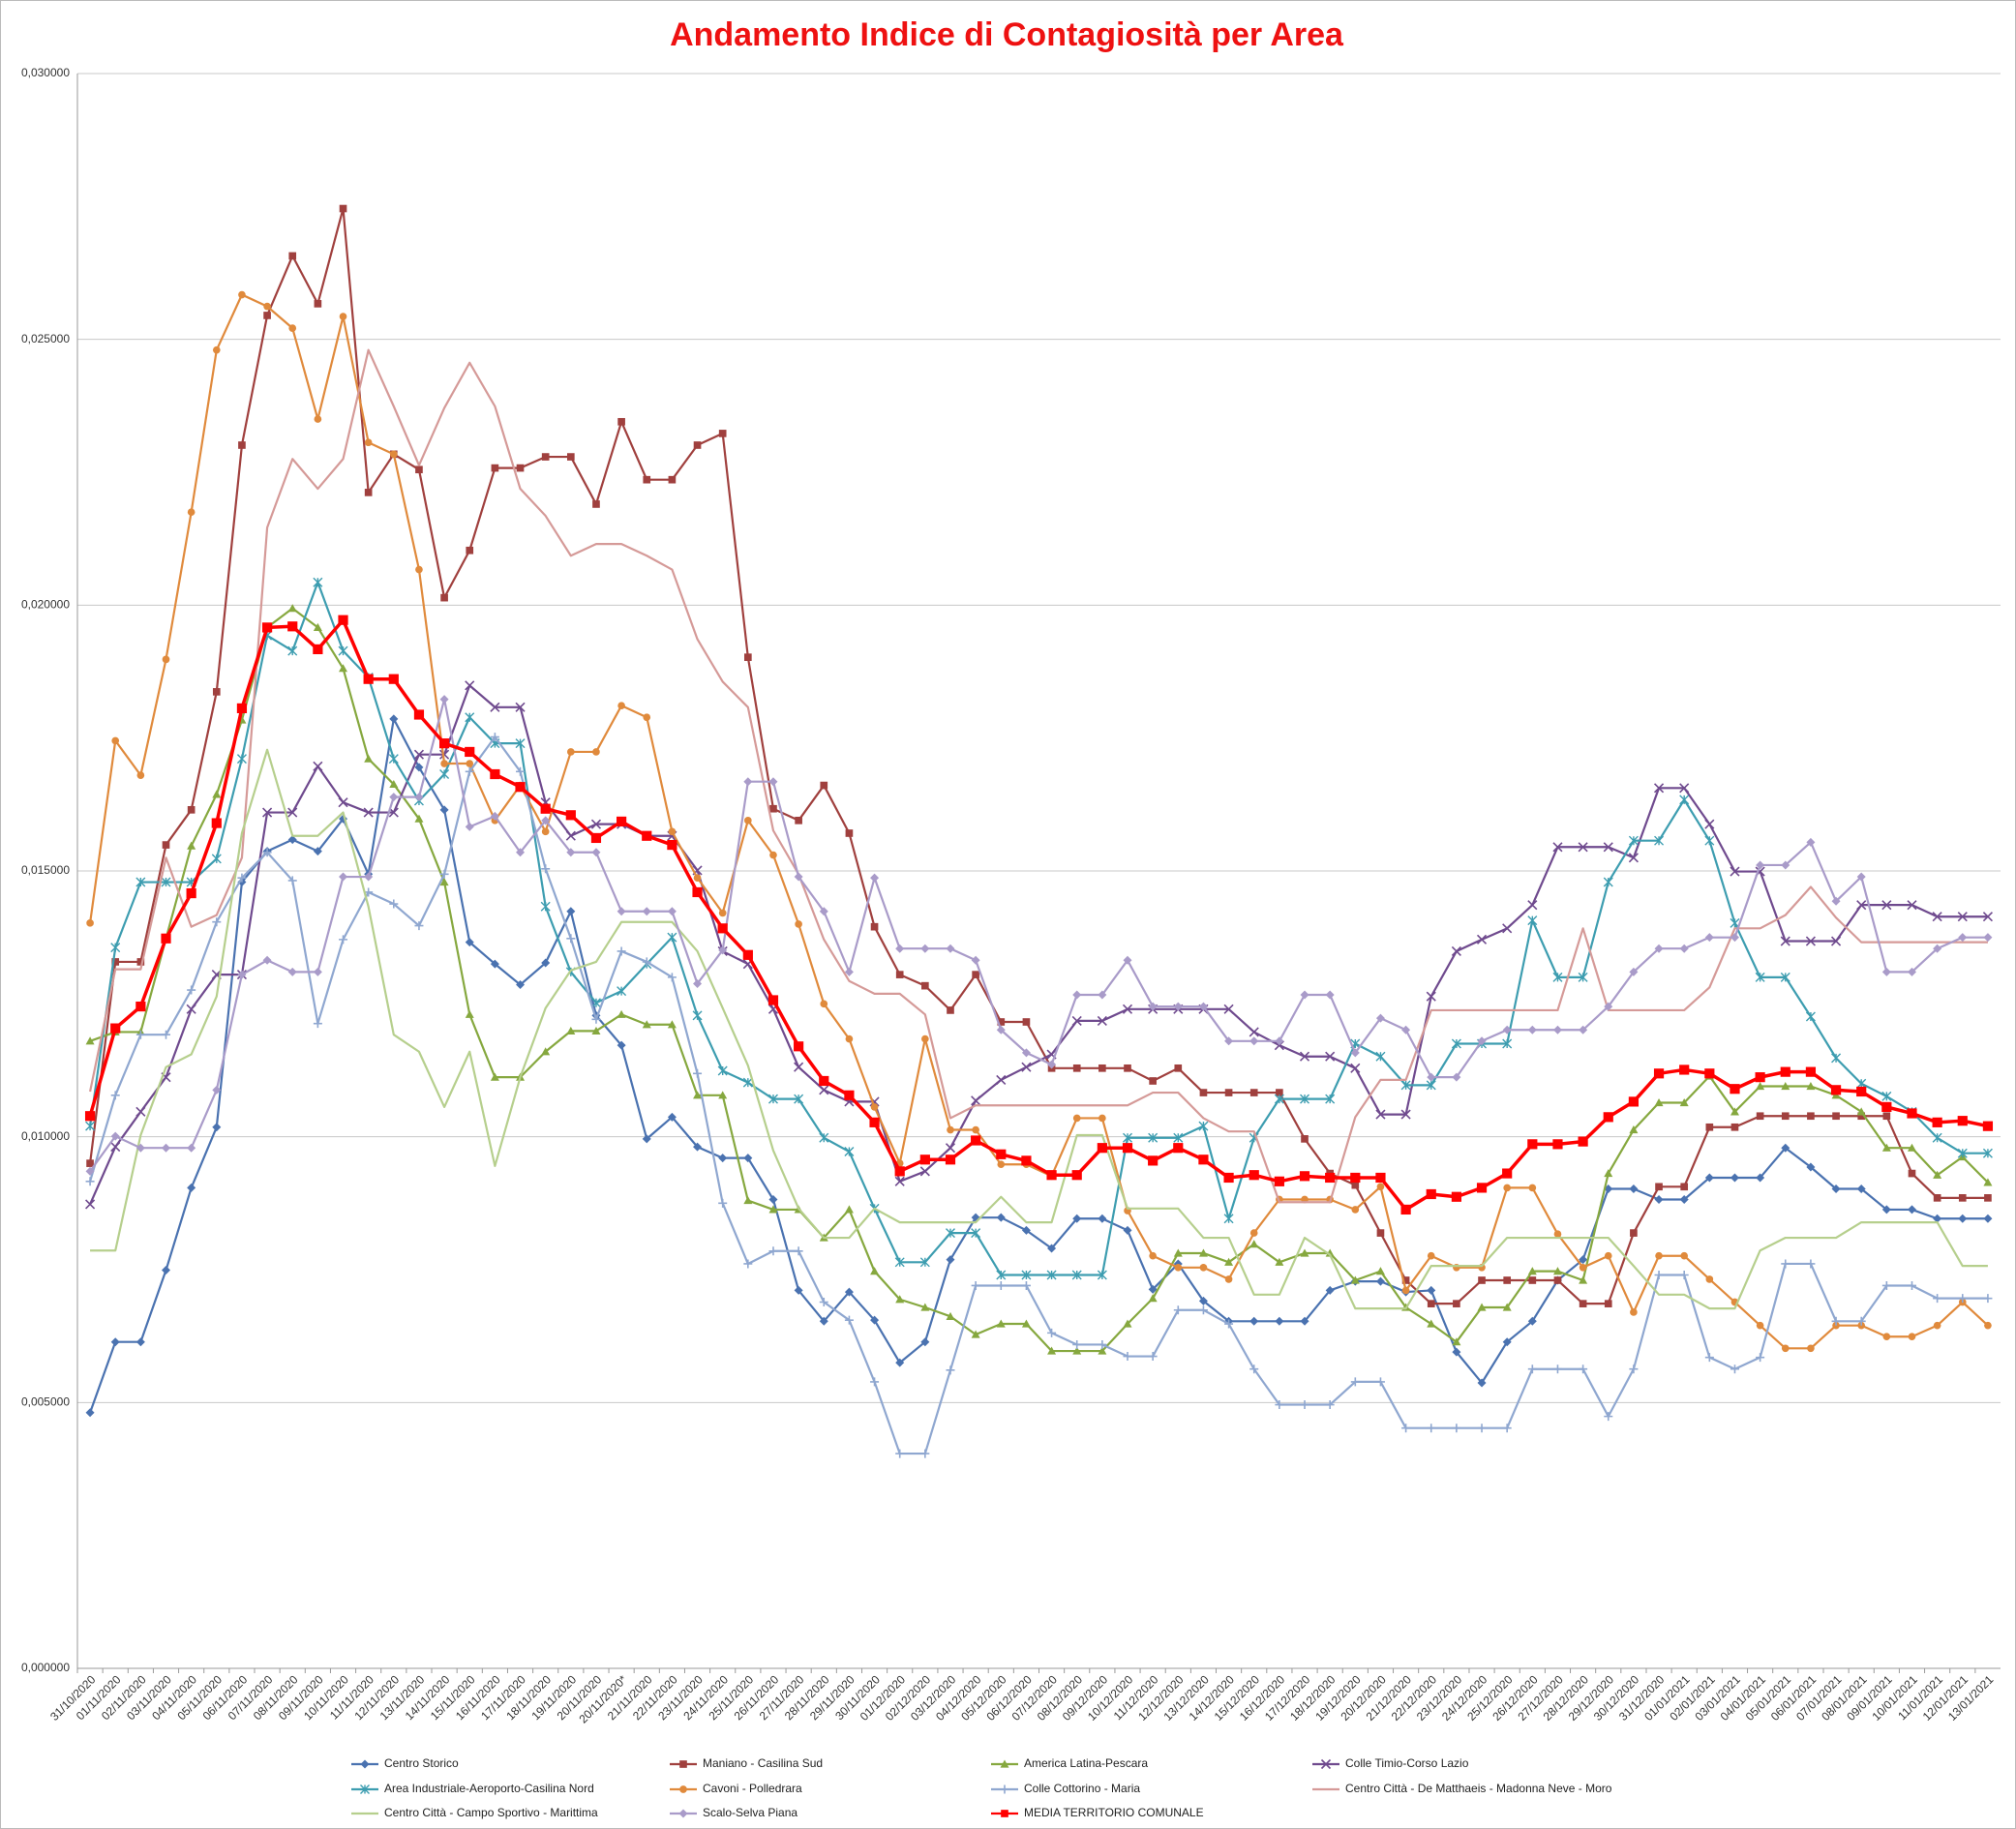  What do you see at coordinates (752, 1788) in the screenshot?
I see `legend-label: Cavoni - Polledrara` at bounding box center [752, 1788].